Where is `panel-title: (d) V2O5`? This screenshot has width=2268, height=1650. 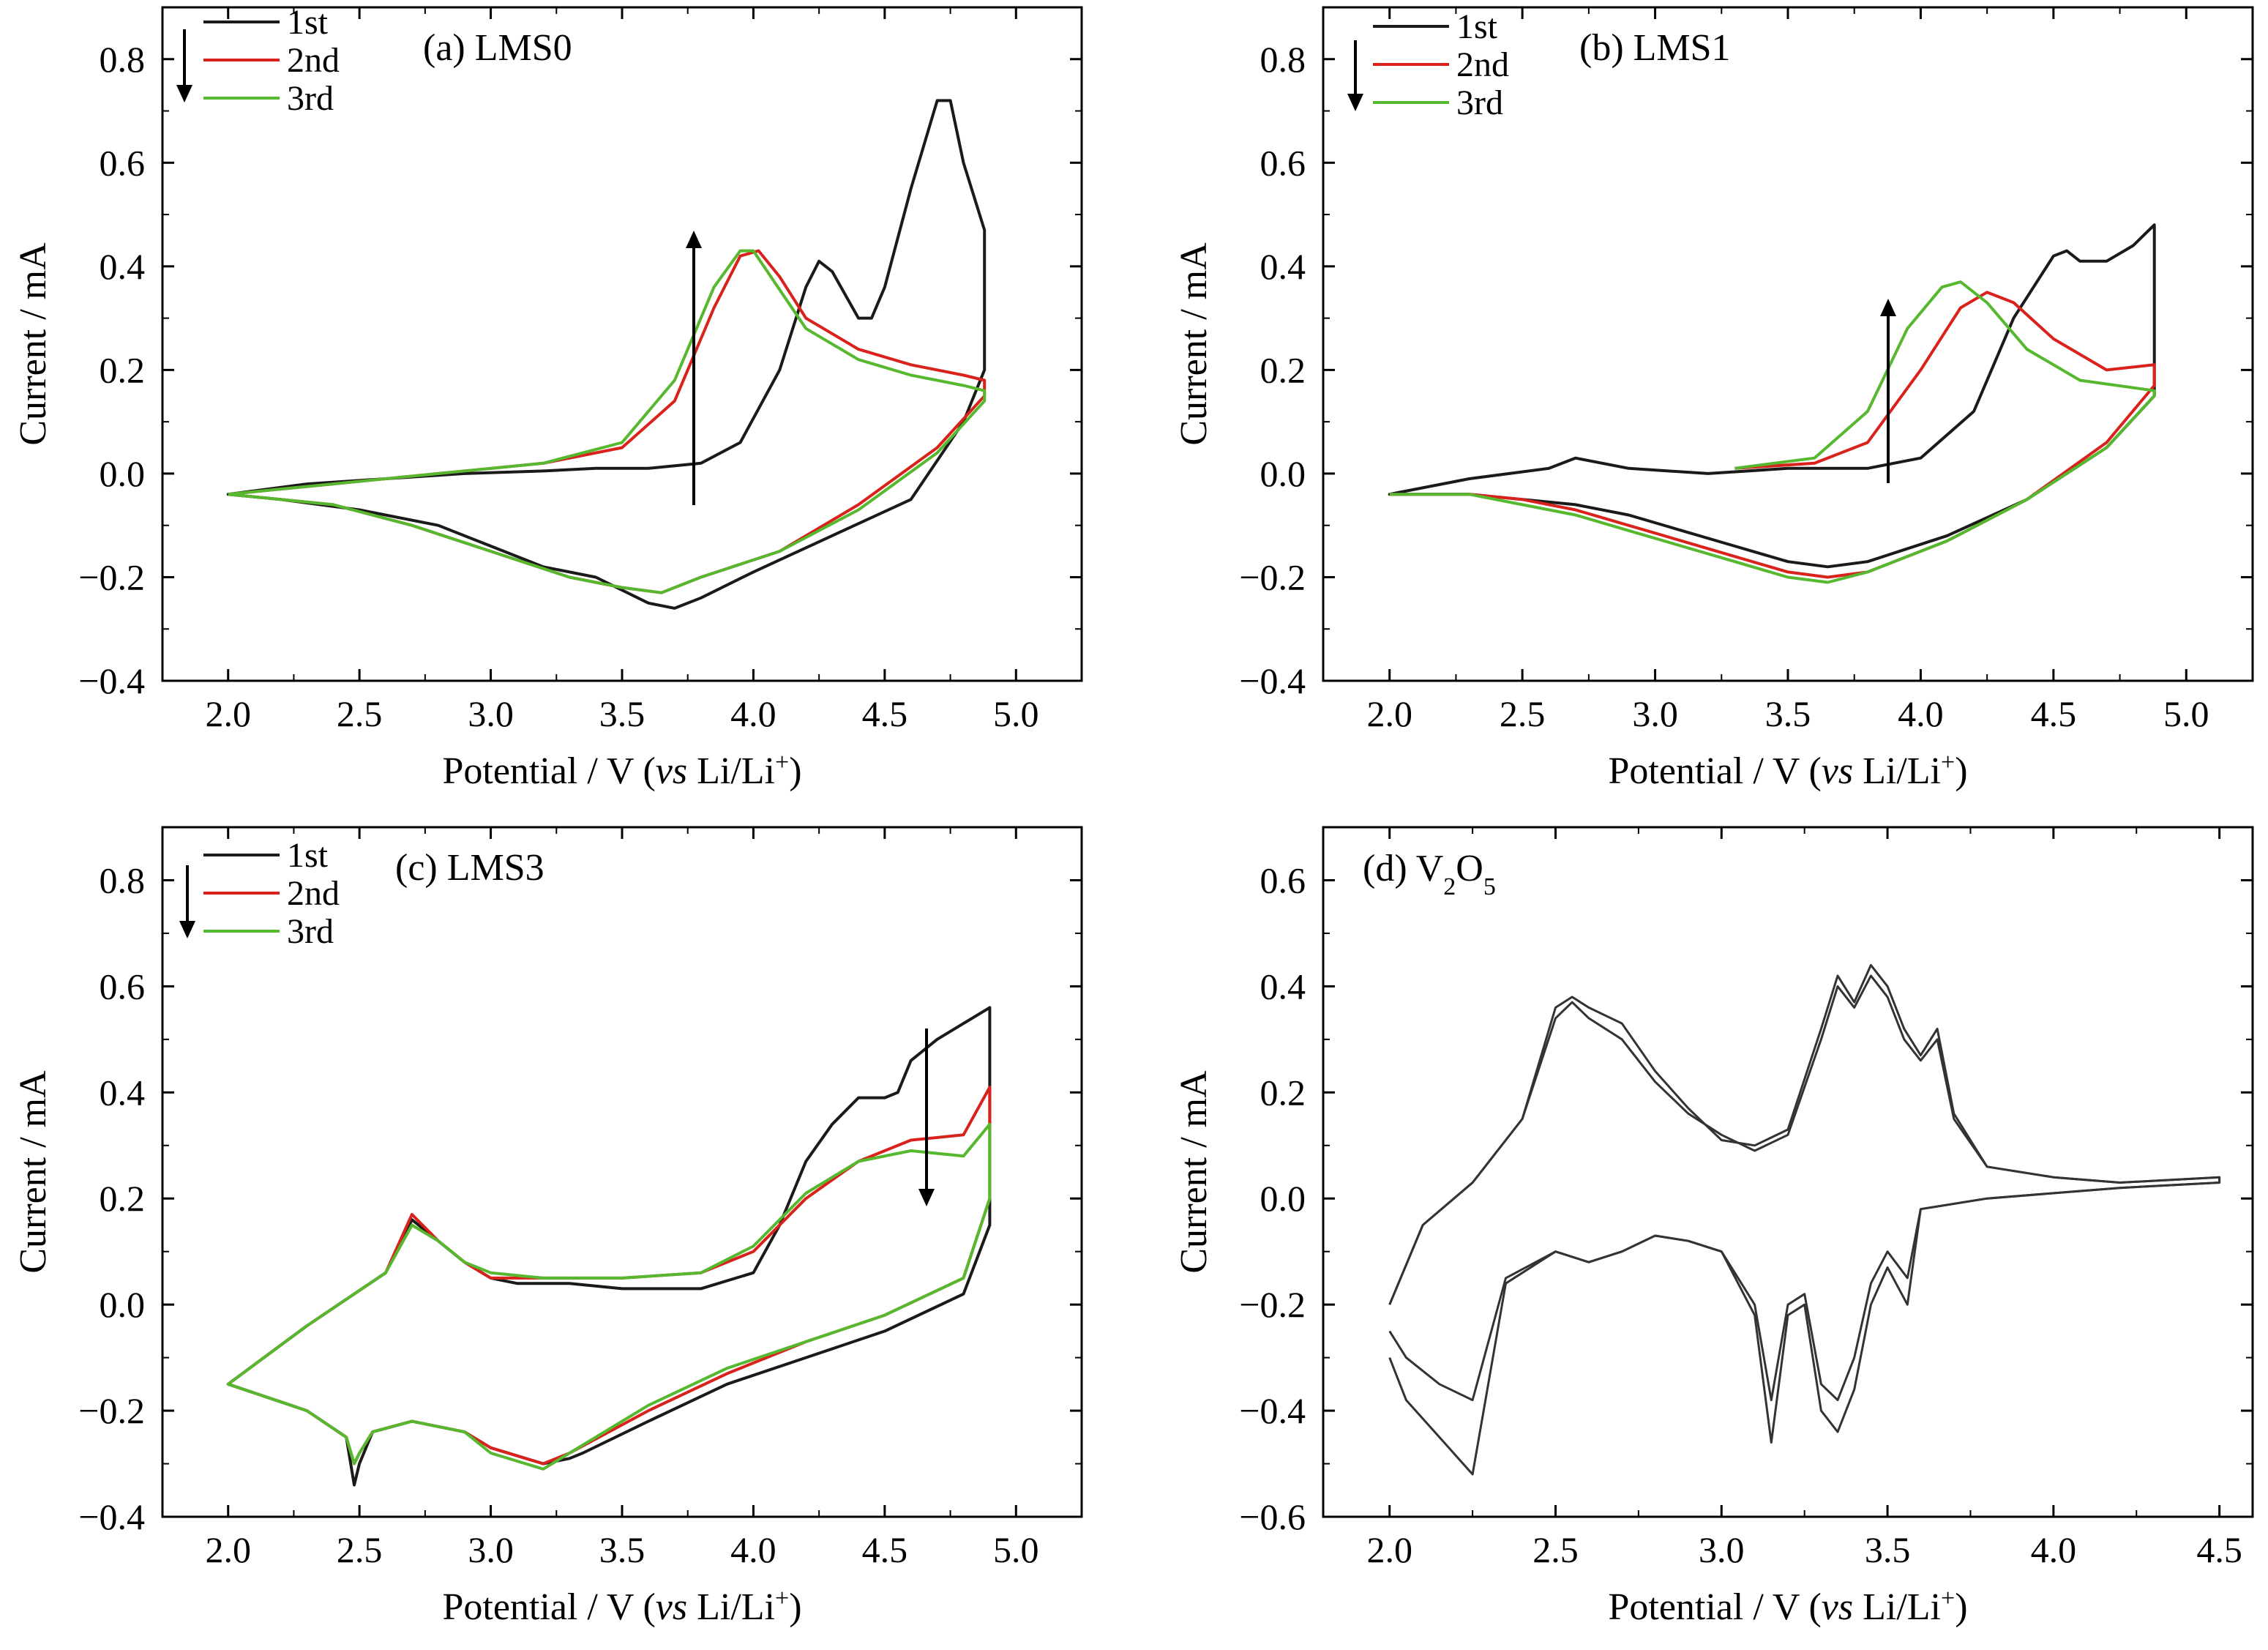 panel-title: (d) V2O5 is located at coordinates (1429, 874).